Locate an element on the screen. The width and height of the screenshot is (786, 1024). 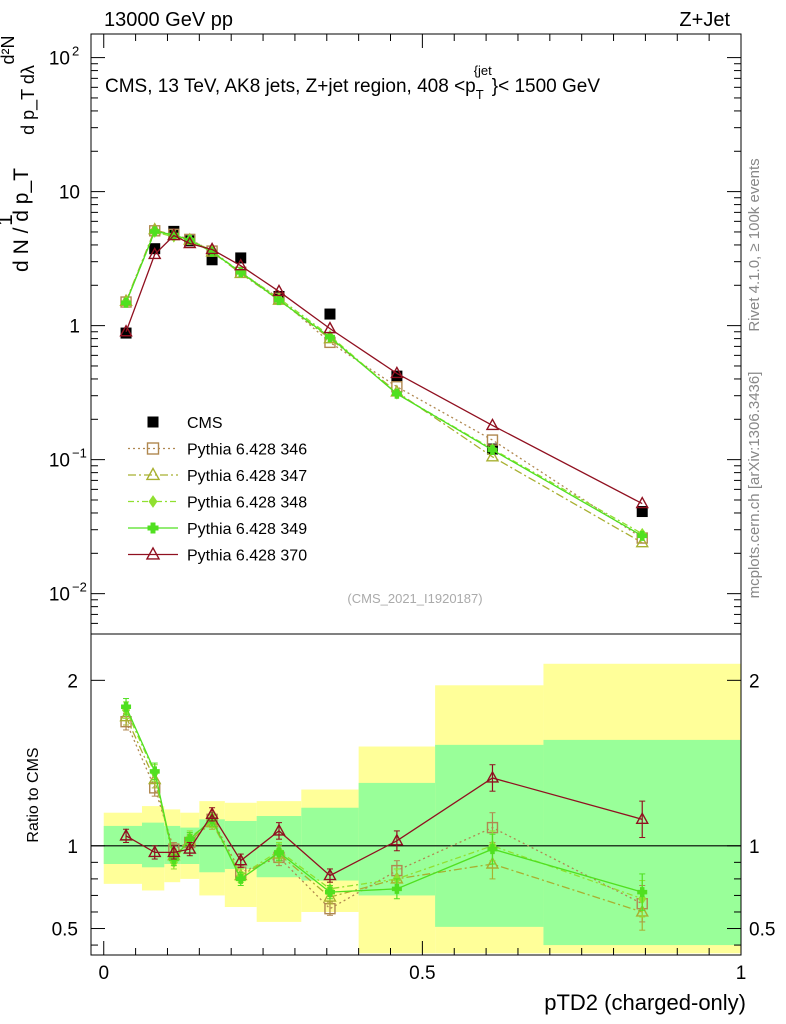
y-tick-exponent: −2 is located at coordinates (79, 587).